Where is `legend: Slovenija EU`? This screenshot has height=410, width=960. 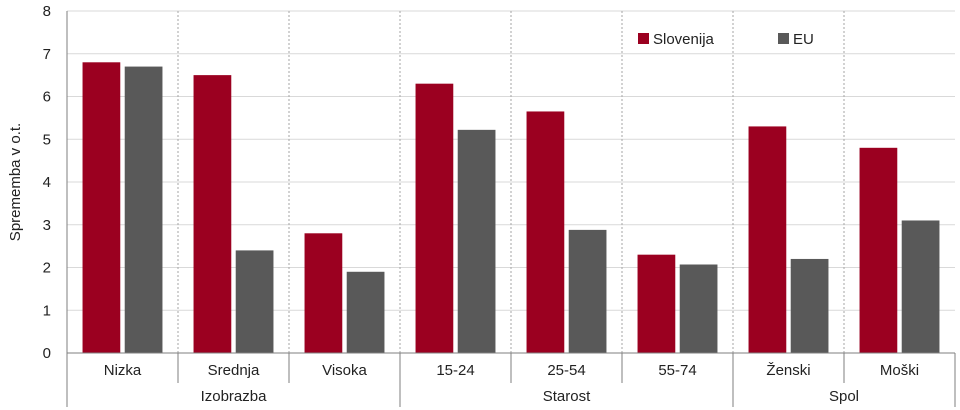 legend: Slovenija EU is located at coordinates (726, 39).